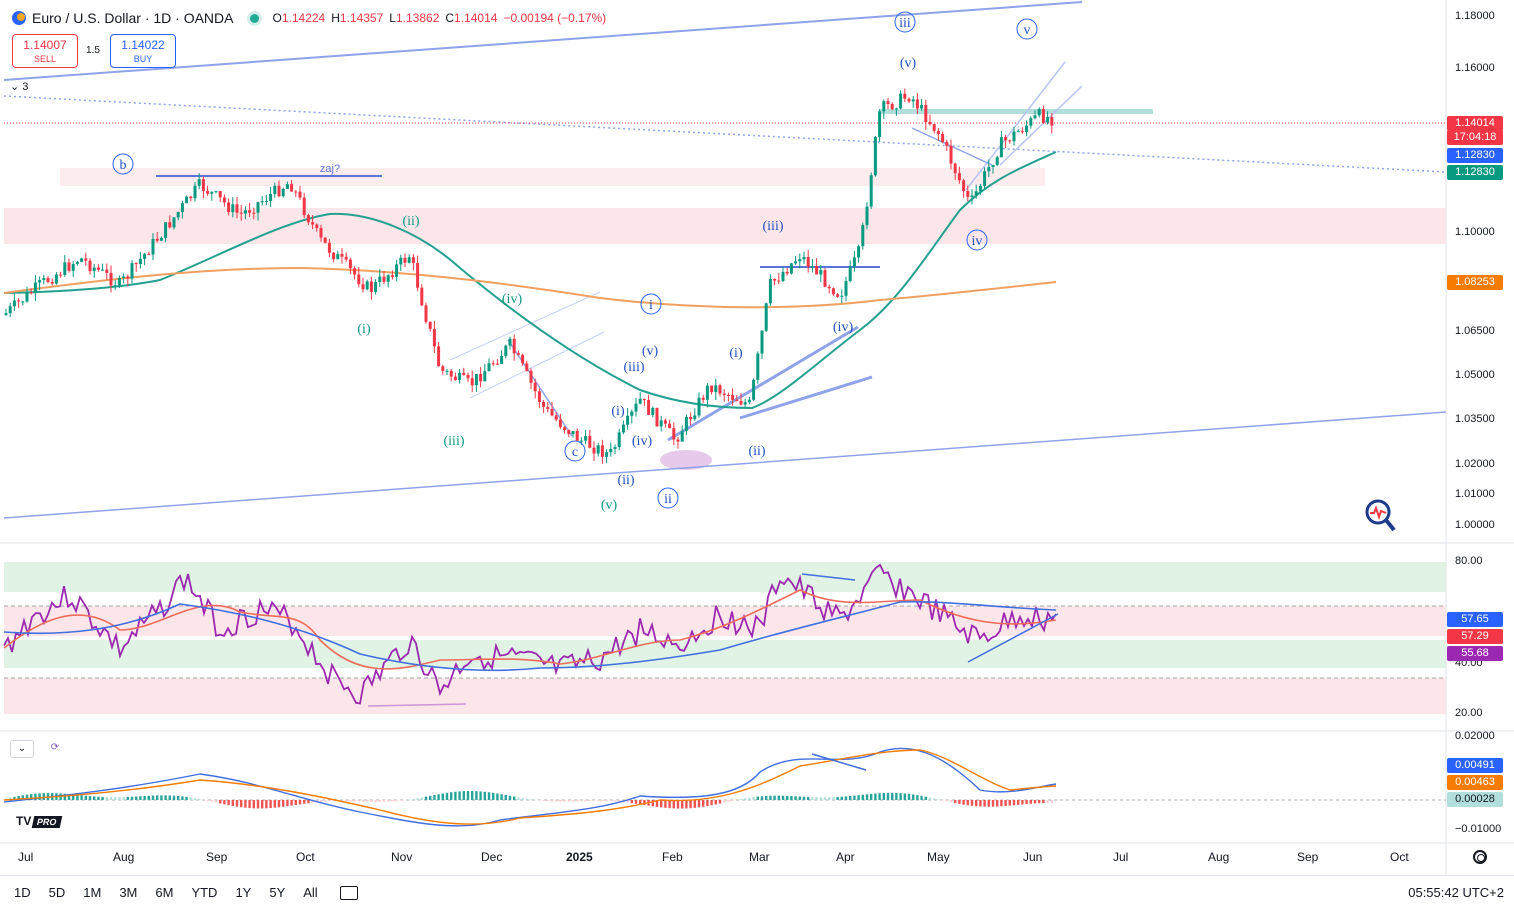 This screenshot has width=1514, height=909. I want to click on range-button: 3M, so click(128, 892).